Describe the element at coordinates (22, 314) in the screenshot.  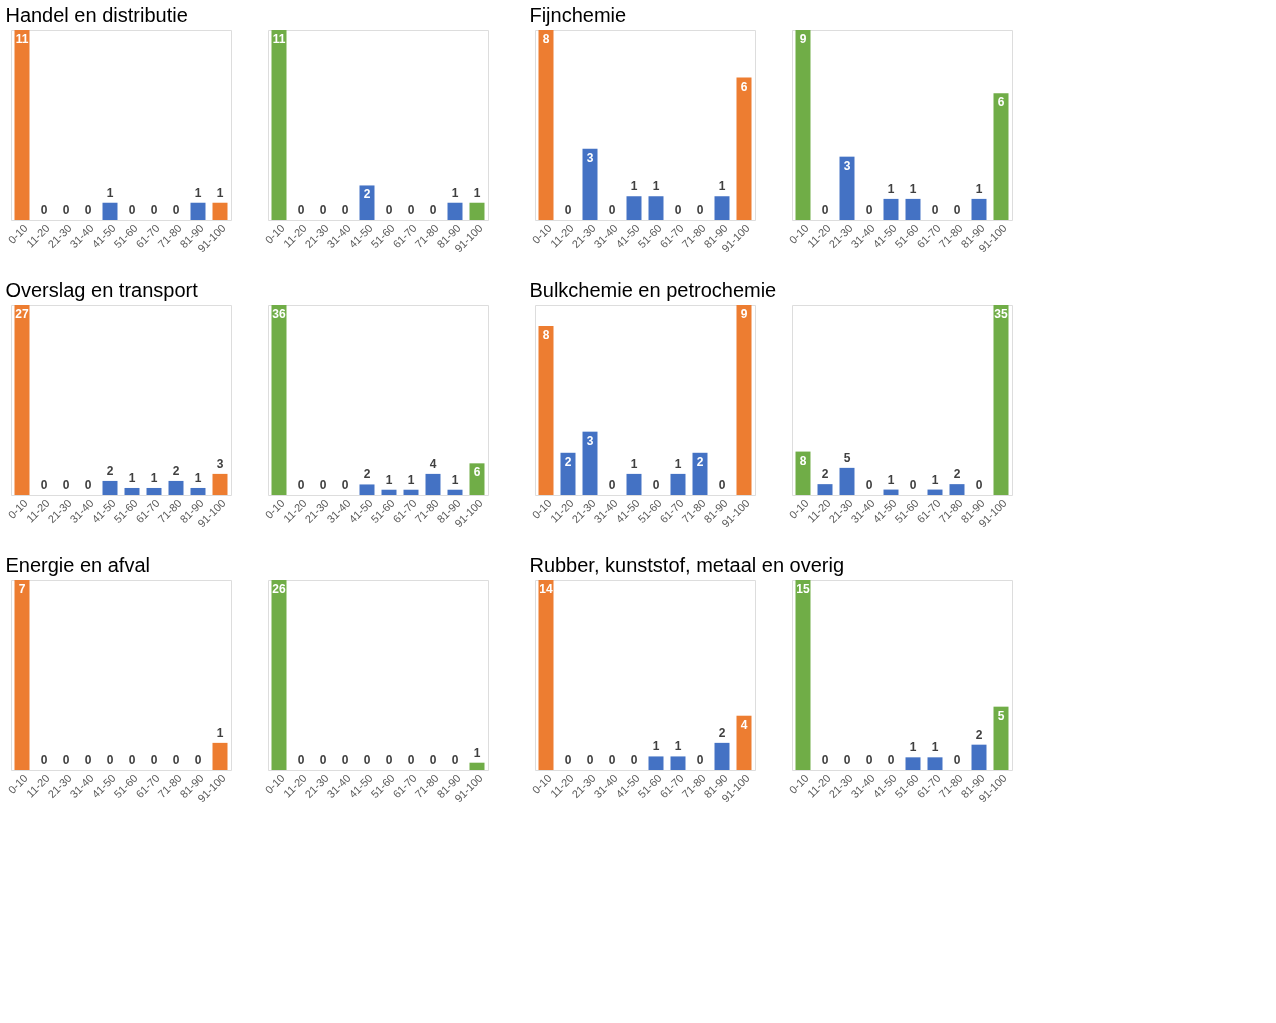
I see `data-label: 27` at that location.